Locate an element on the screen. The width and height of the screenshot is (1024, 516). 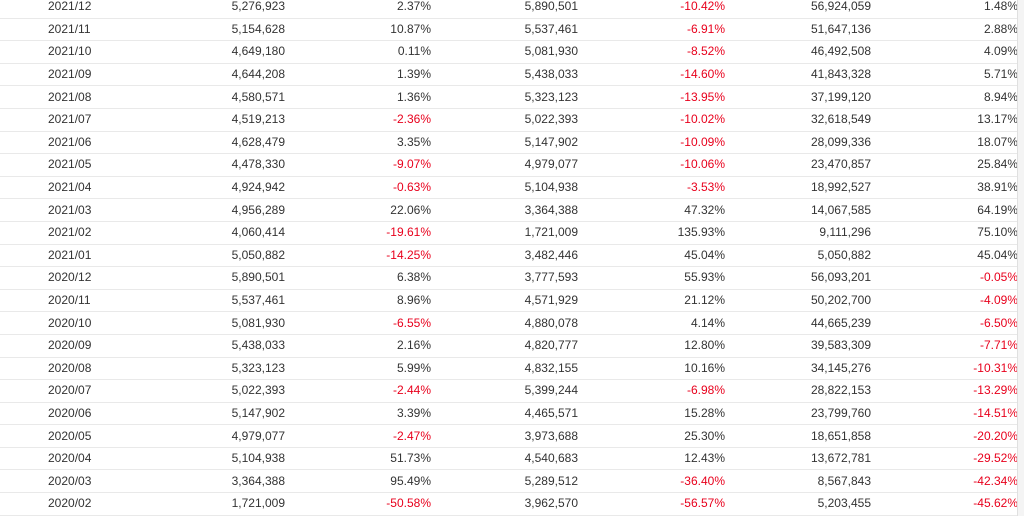
month-cell: 2021/04 is located at coordinates (48, 188).